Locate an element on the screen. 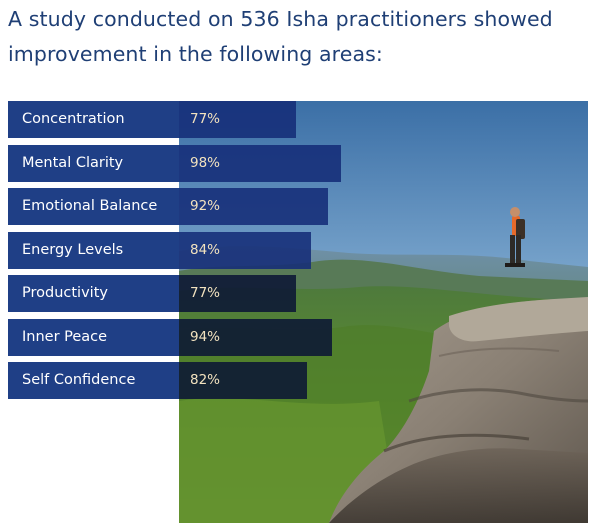 The width and height of the screenshot is (589, 525). label-box-emotional-balance is located at coordinates (93, 206).